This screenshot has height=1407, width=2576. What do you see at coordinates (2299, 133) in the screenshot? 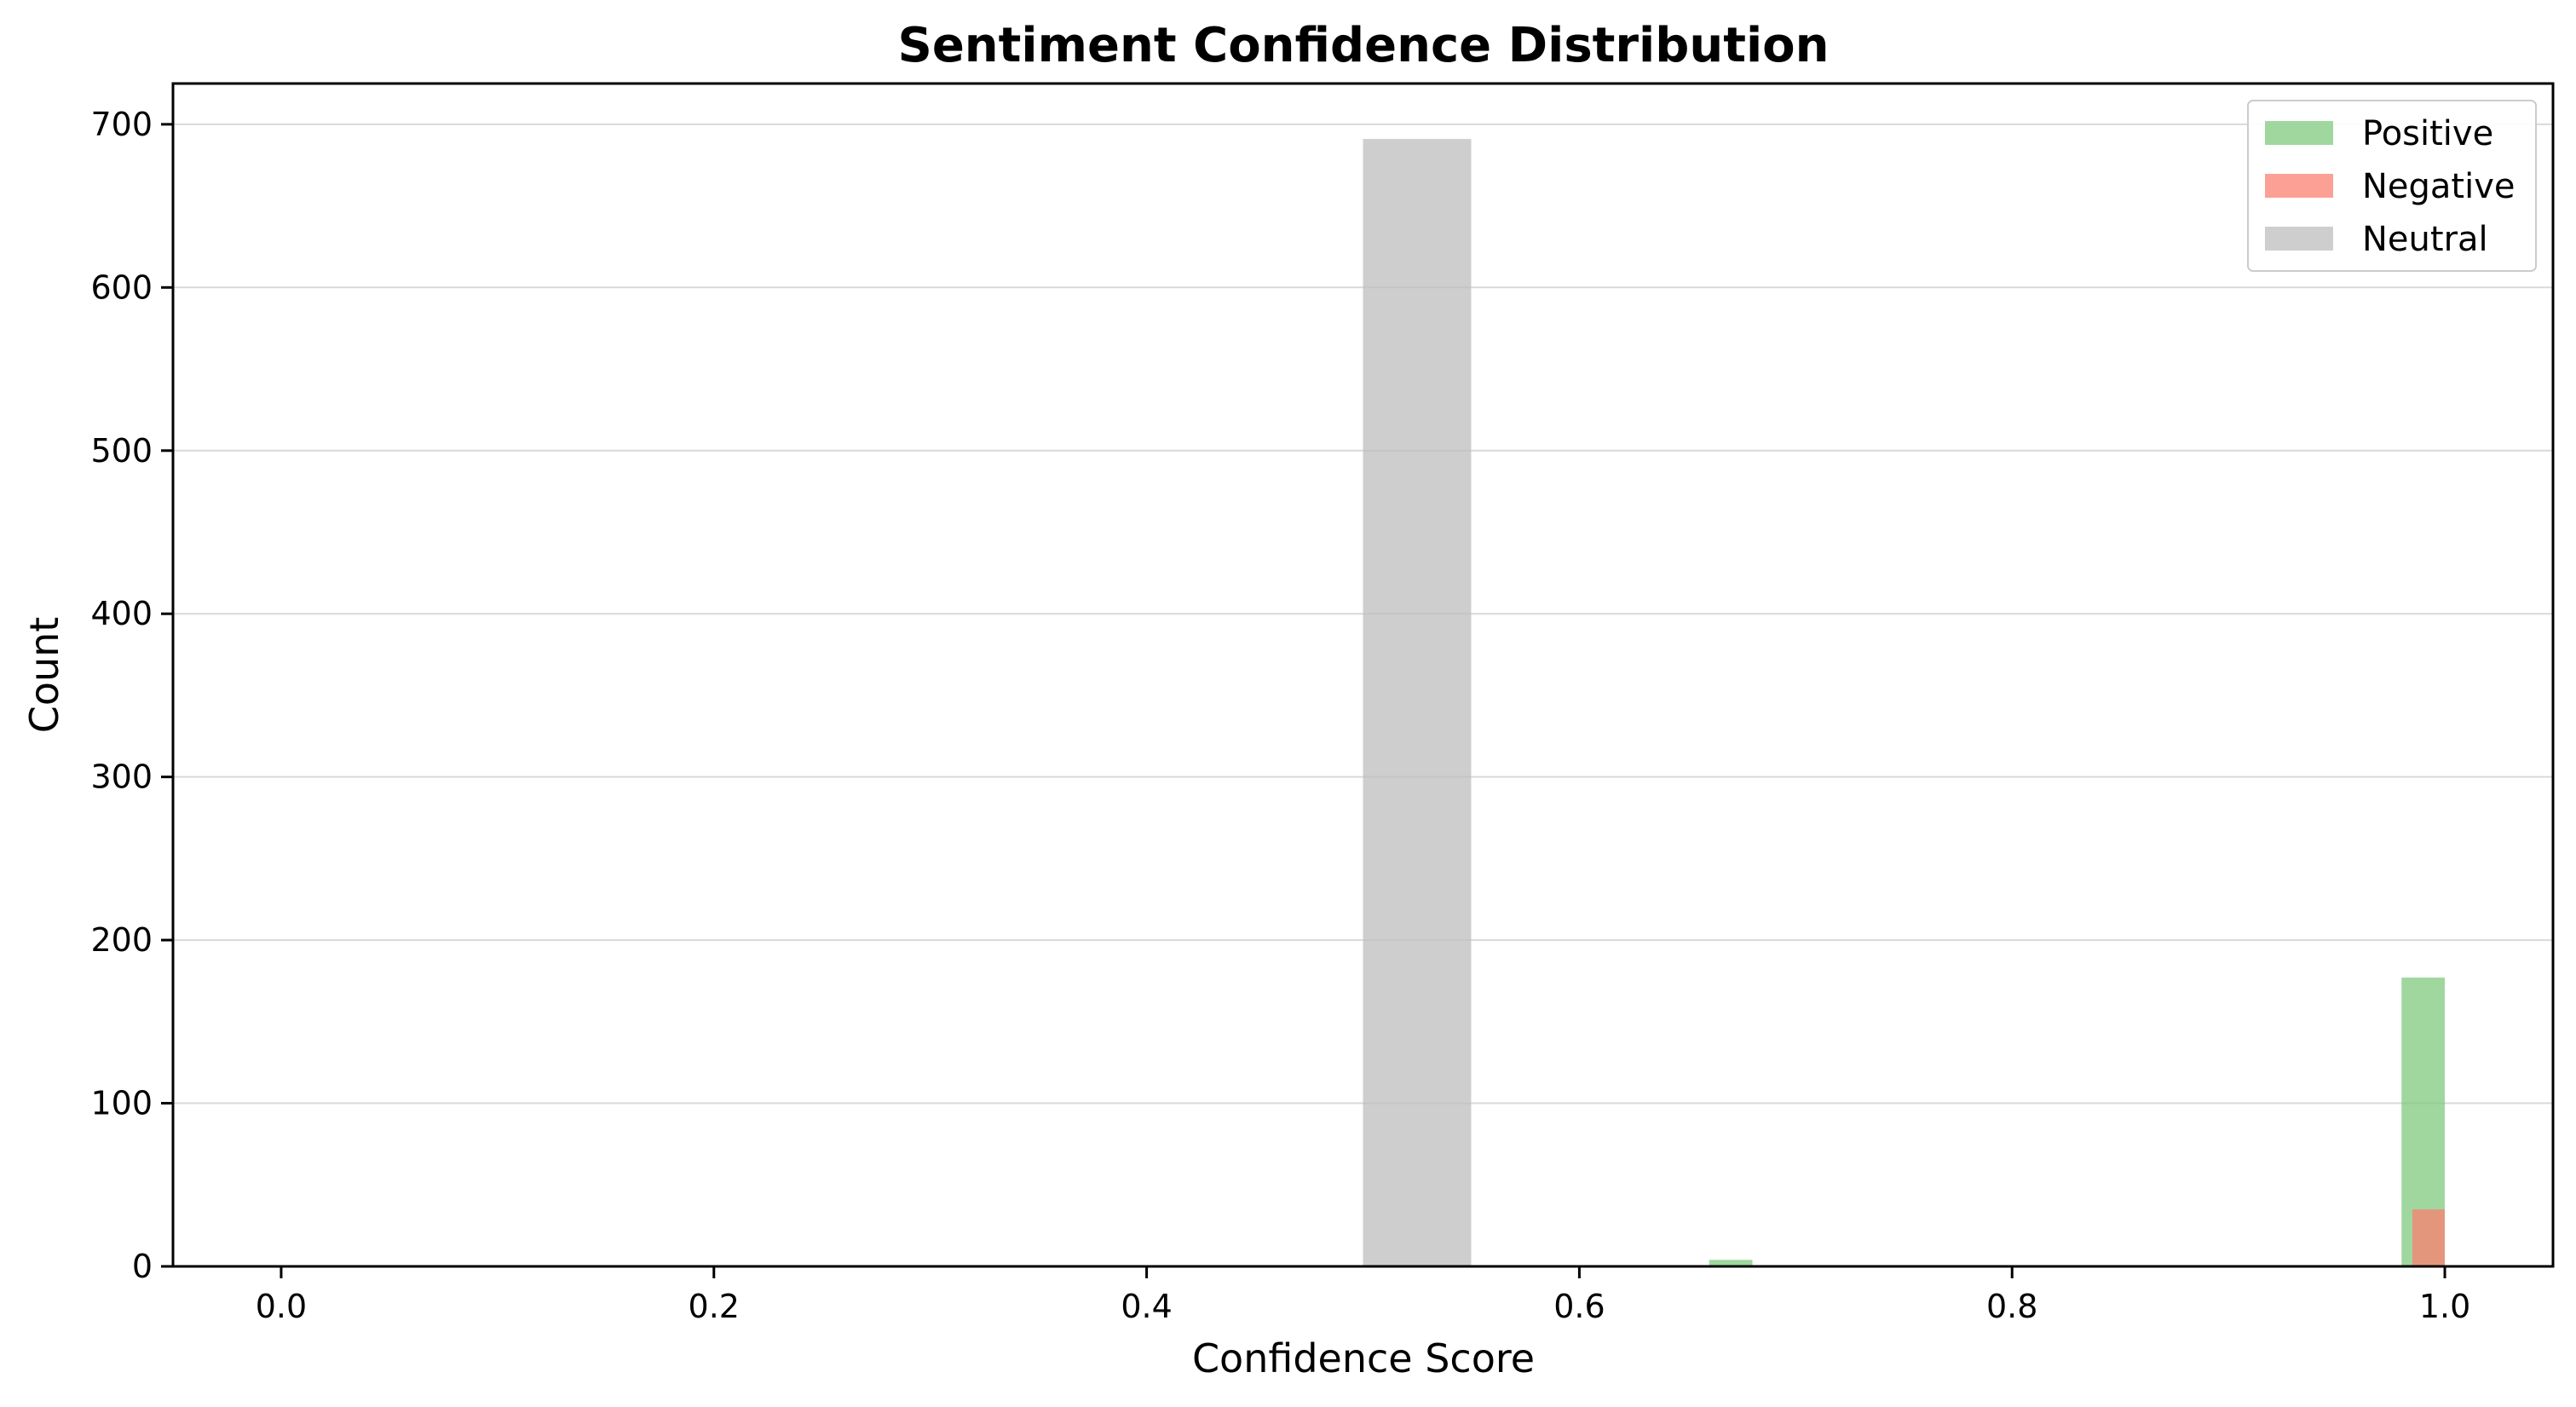
I see `legend-swatch-positive` at bounding box center [2299, 133].